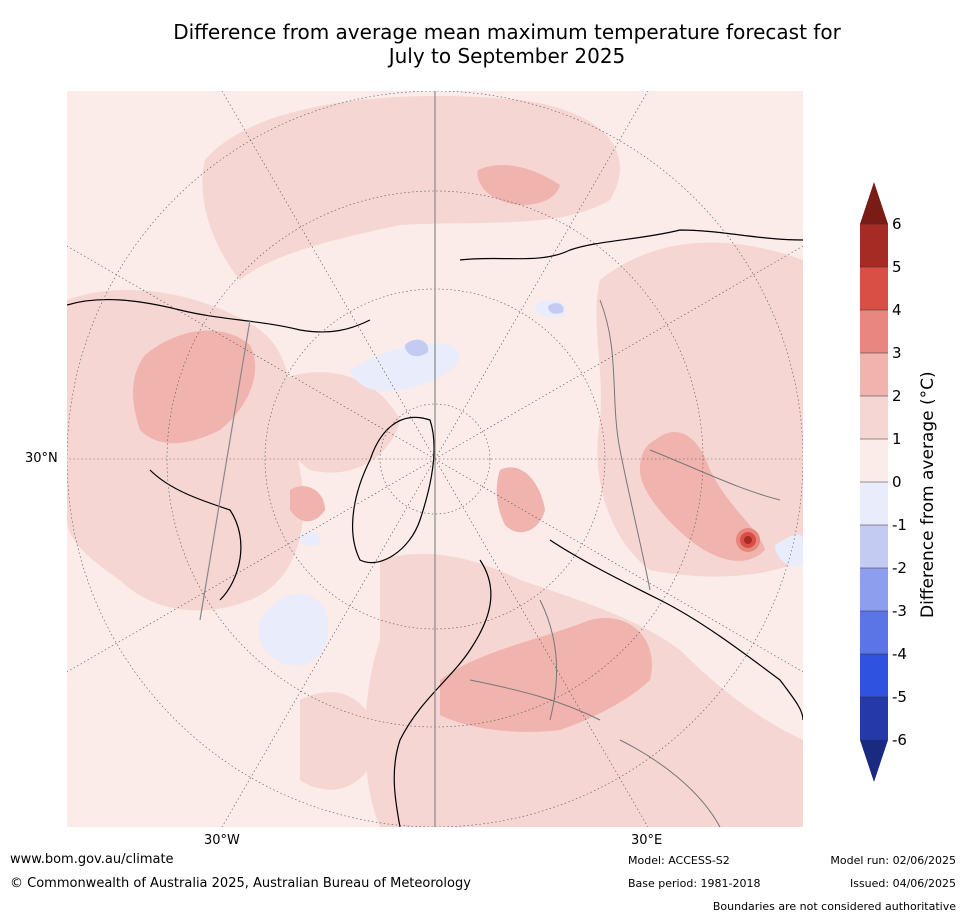  Describe the element at coordinates (41, 458) in the screenshot. I see `latitude-label-30n: 30°N` at that location.